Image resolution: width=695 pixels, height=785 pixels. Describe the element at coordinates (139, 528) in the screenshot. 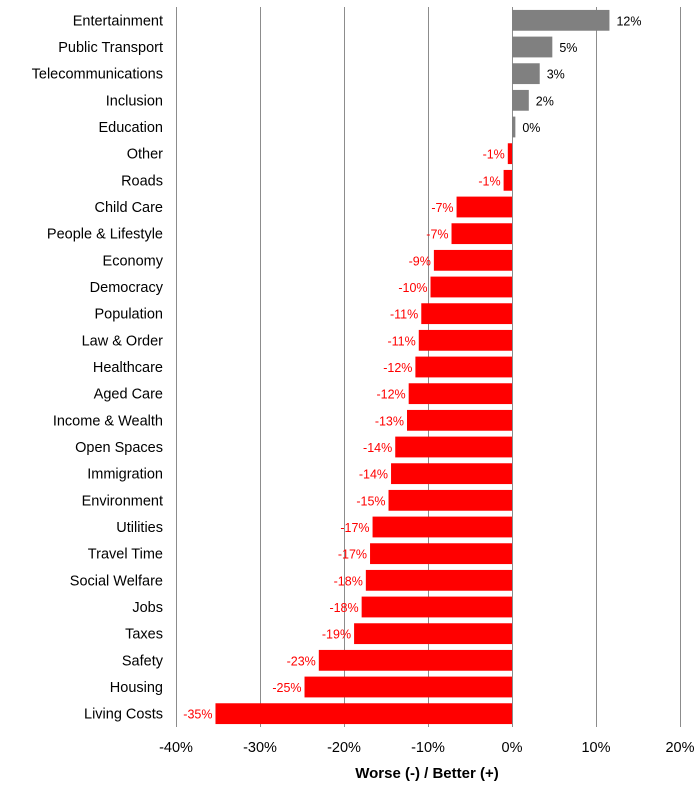

I see `category-label: Utilities` at that location.